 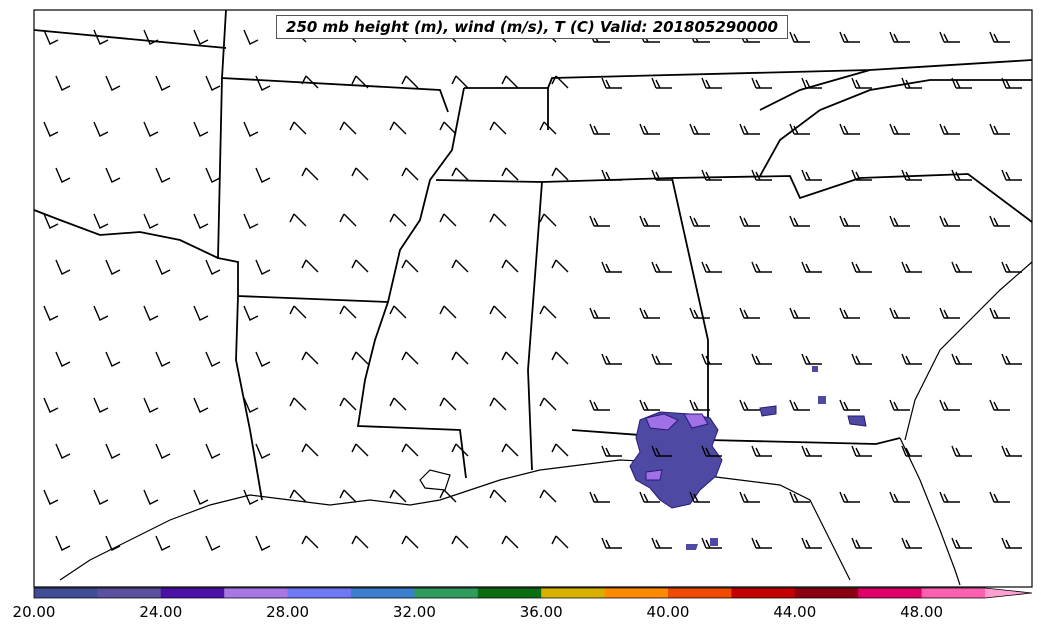 What do you see at coordinates (34, 612) in the screenshot?
I see `colorbar-tick-label: 20.00` at bounding box center [34, 612].